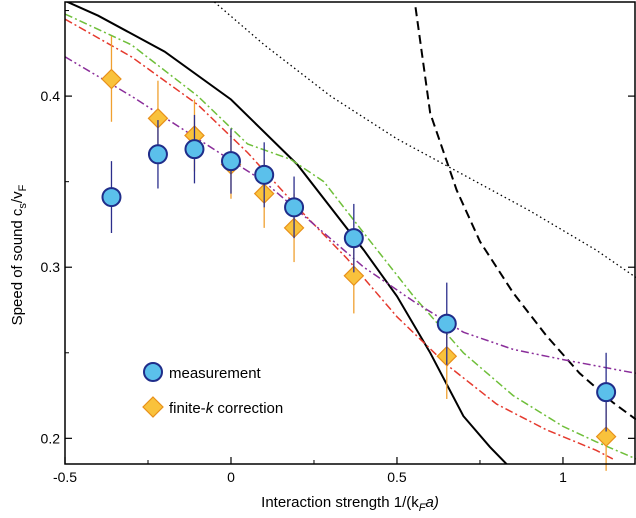 Image resolution: width=636 pixels, height=518 pixels. What do you see at coordinates (51, 438) in the screenshot?
I see `y-tick-label: 0.2` at bounding box center [51, 438].